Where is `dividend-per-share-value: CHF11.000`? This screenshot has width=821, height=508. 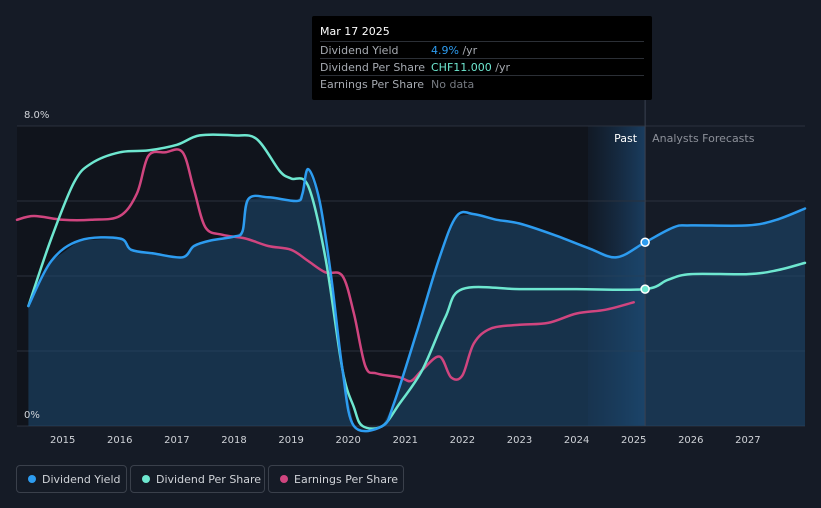 dividend-per-share-value: CHF11.000 is located at coordinates (461, 67).